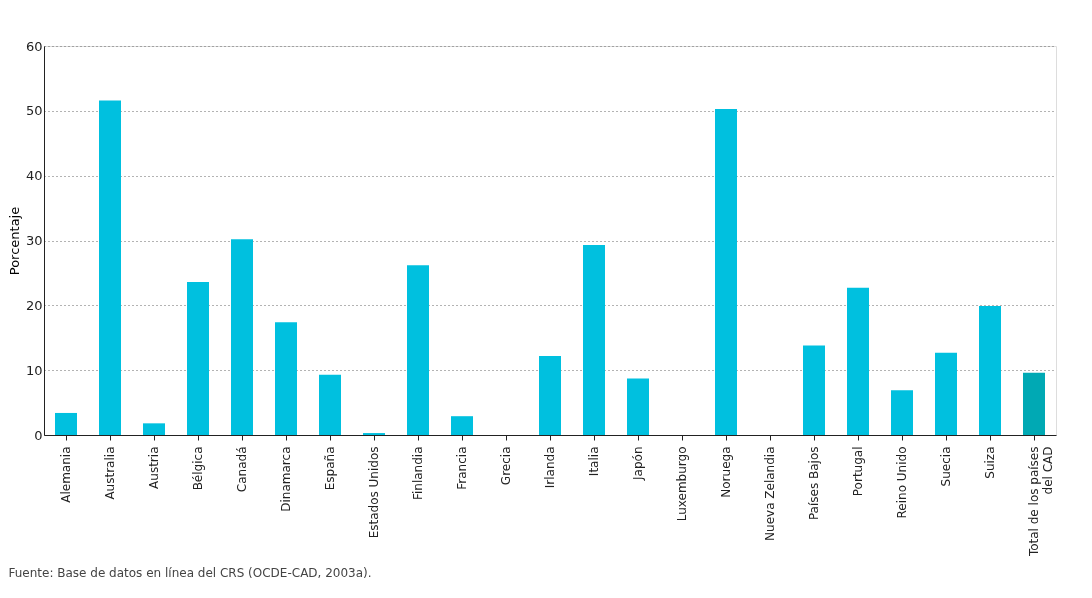 The height and width of the screenshot is (598, 1092). What do you see at coordinates (198, 468) in the screenshot?
I see `x-tick-label: Bélgica` at bounding box center [198, 468].